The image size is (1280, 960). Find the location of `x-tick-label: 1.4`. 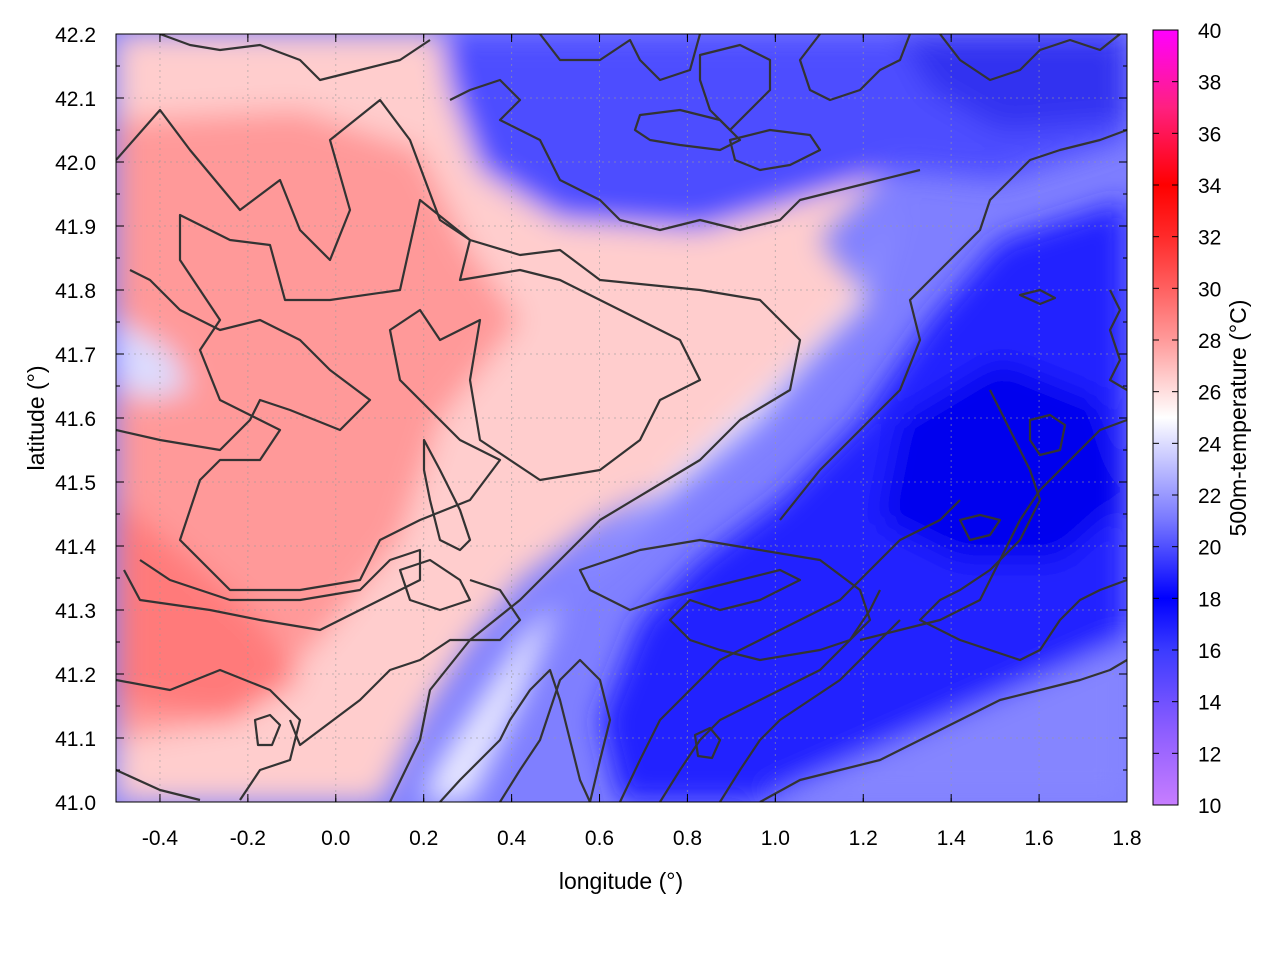

x-tick-label: 1.4 is located at coordinates (952, 838).